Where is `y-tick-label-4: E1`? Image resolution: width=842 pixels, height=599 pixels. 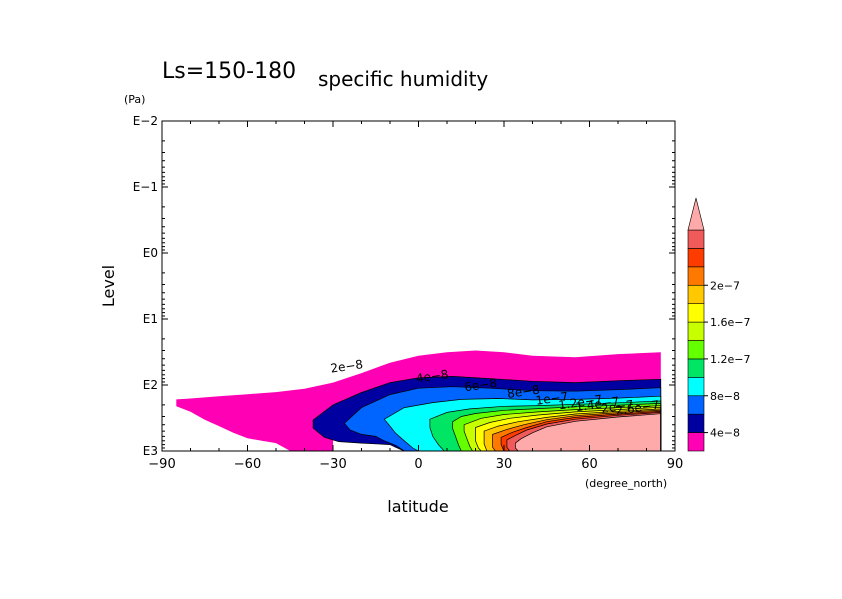
y-tick-label-4: E1 is located at coordinates (150, 319).